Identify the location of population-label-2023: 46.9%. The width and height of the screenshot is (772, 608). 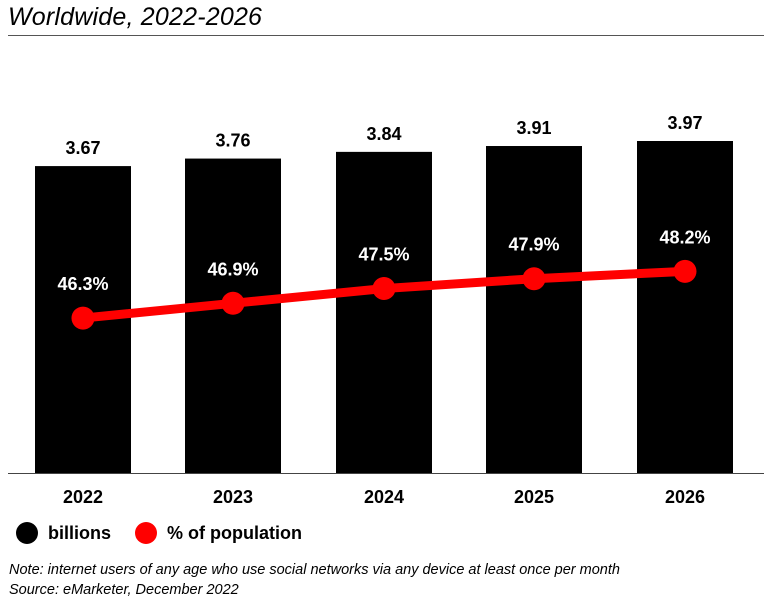
(232, 269).